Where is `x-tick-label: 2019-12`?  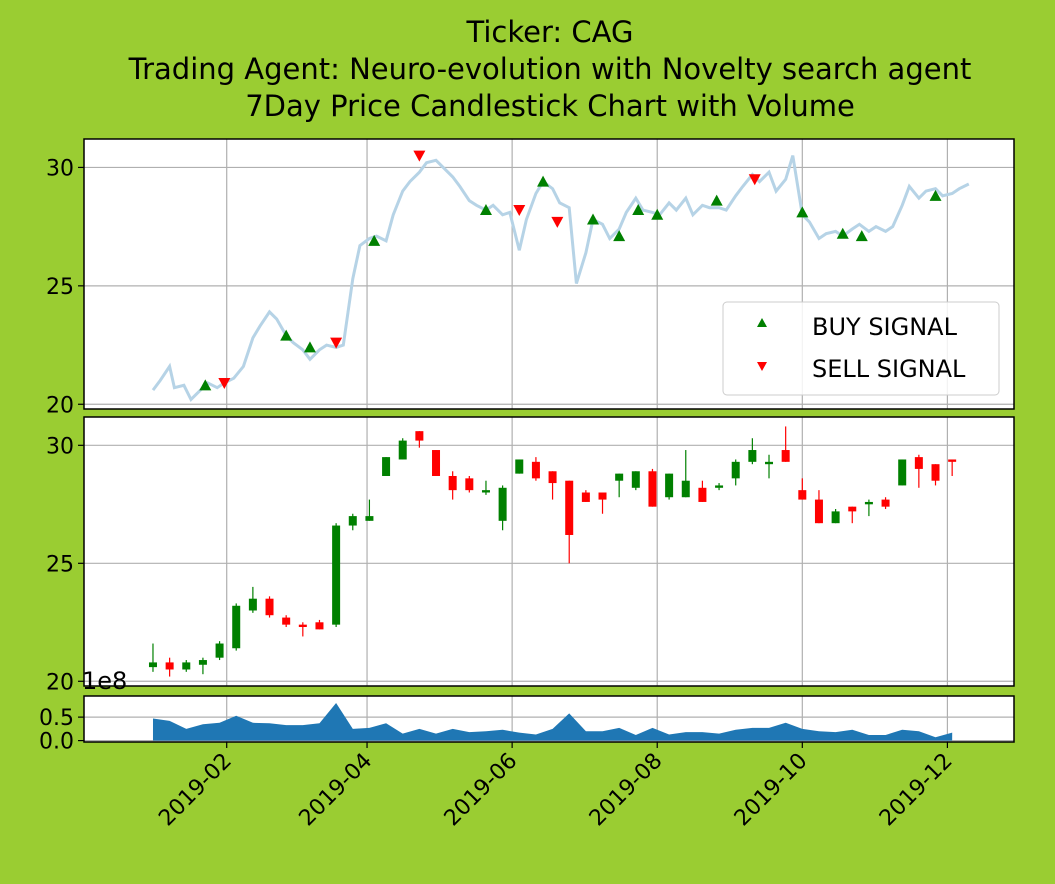 x-tick-label: 2019-12 is located at coordinates (916, 790).